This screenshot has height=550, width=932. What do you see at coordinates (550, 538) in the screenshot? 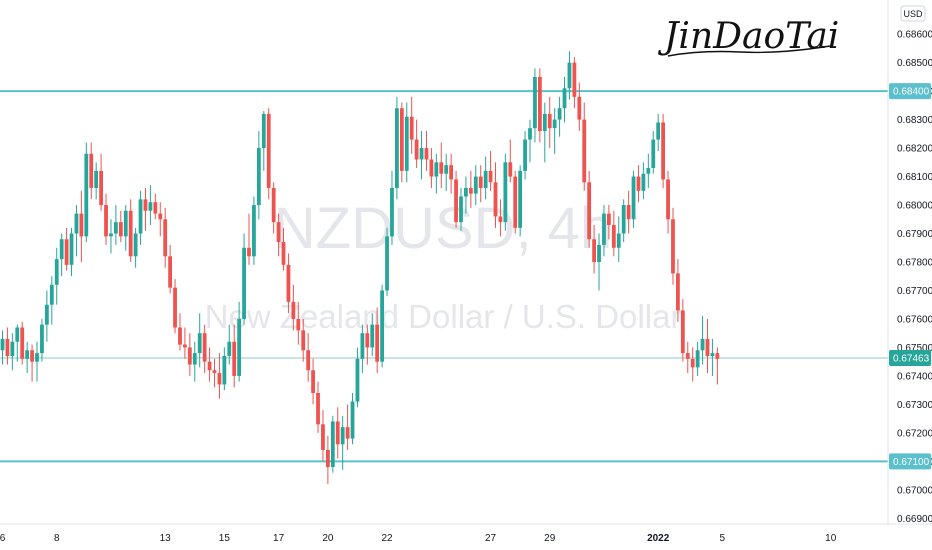
I see `x-tick-label: 29` at bounding box center [550, 538].